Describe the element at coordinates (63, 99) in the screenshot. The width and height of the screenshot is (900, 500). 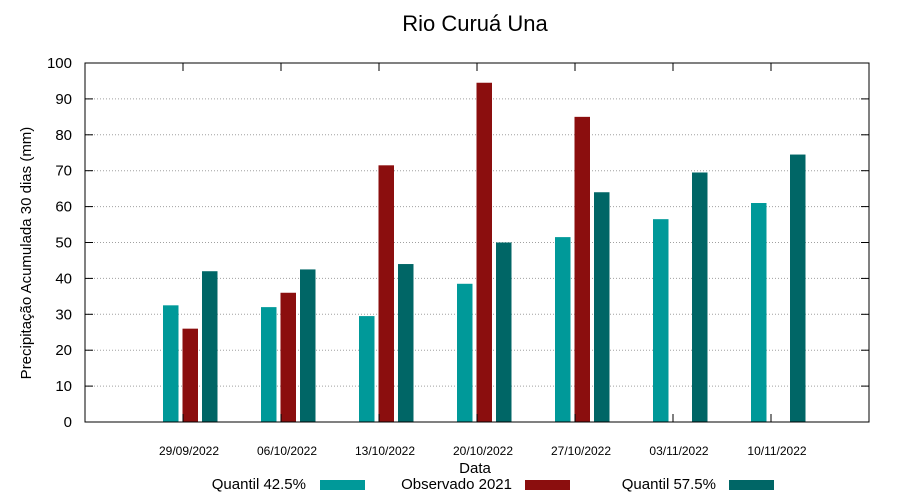
I see `y-tick-label: 90` at that location.